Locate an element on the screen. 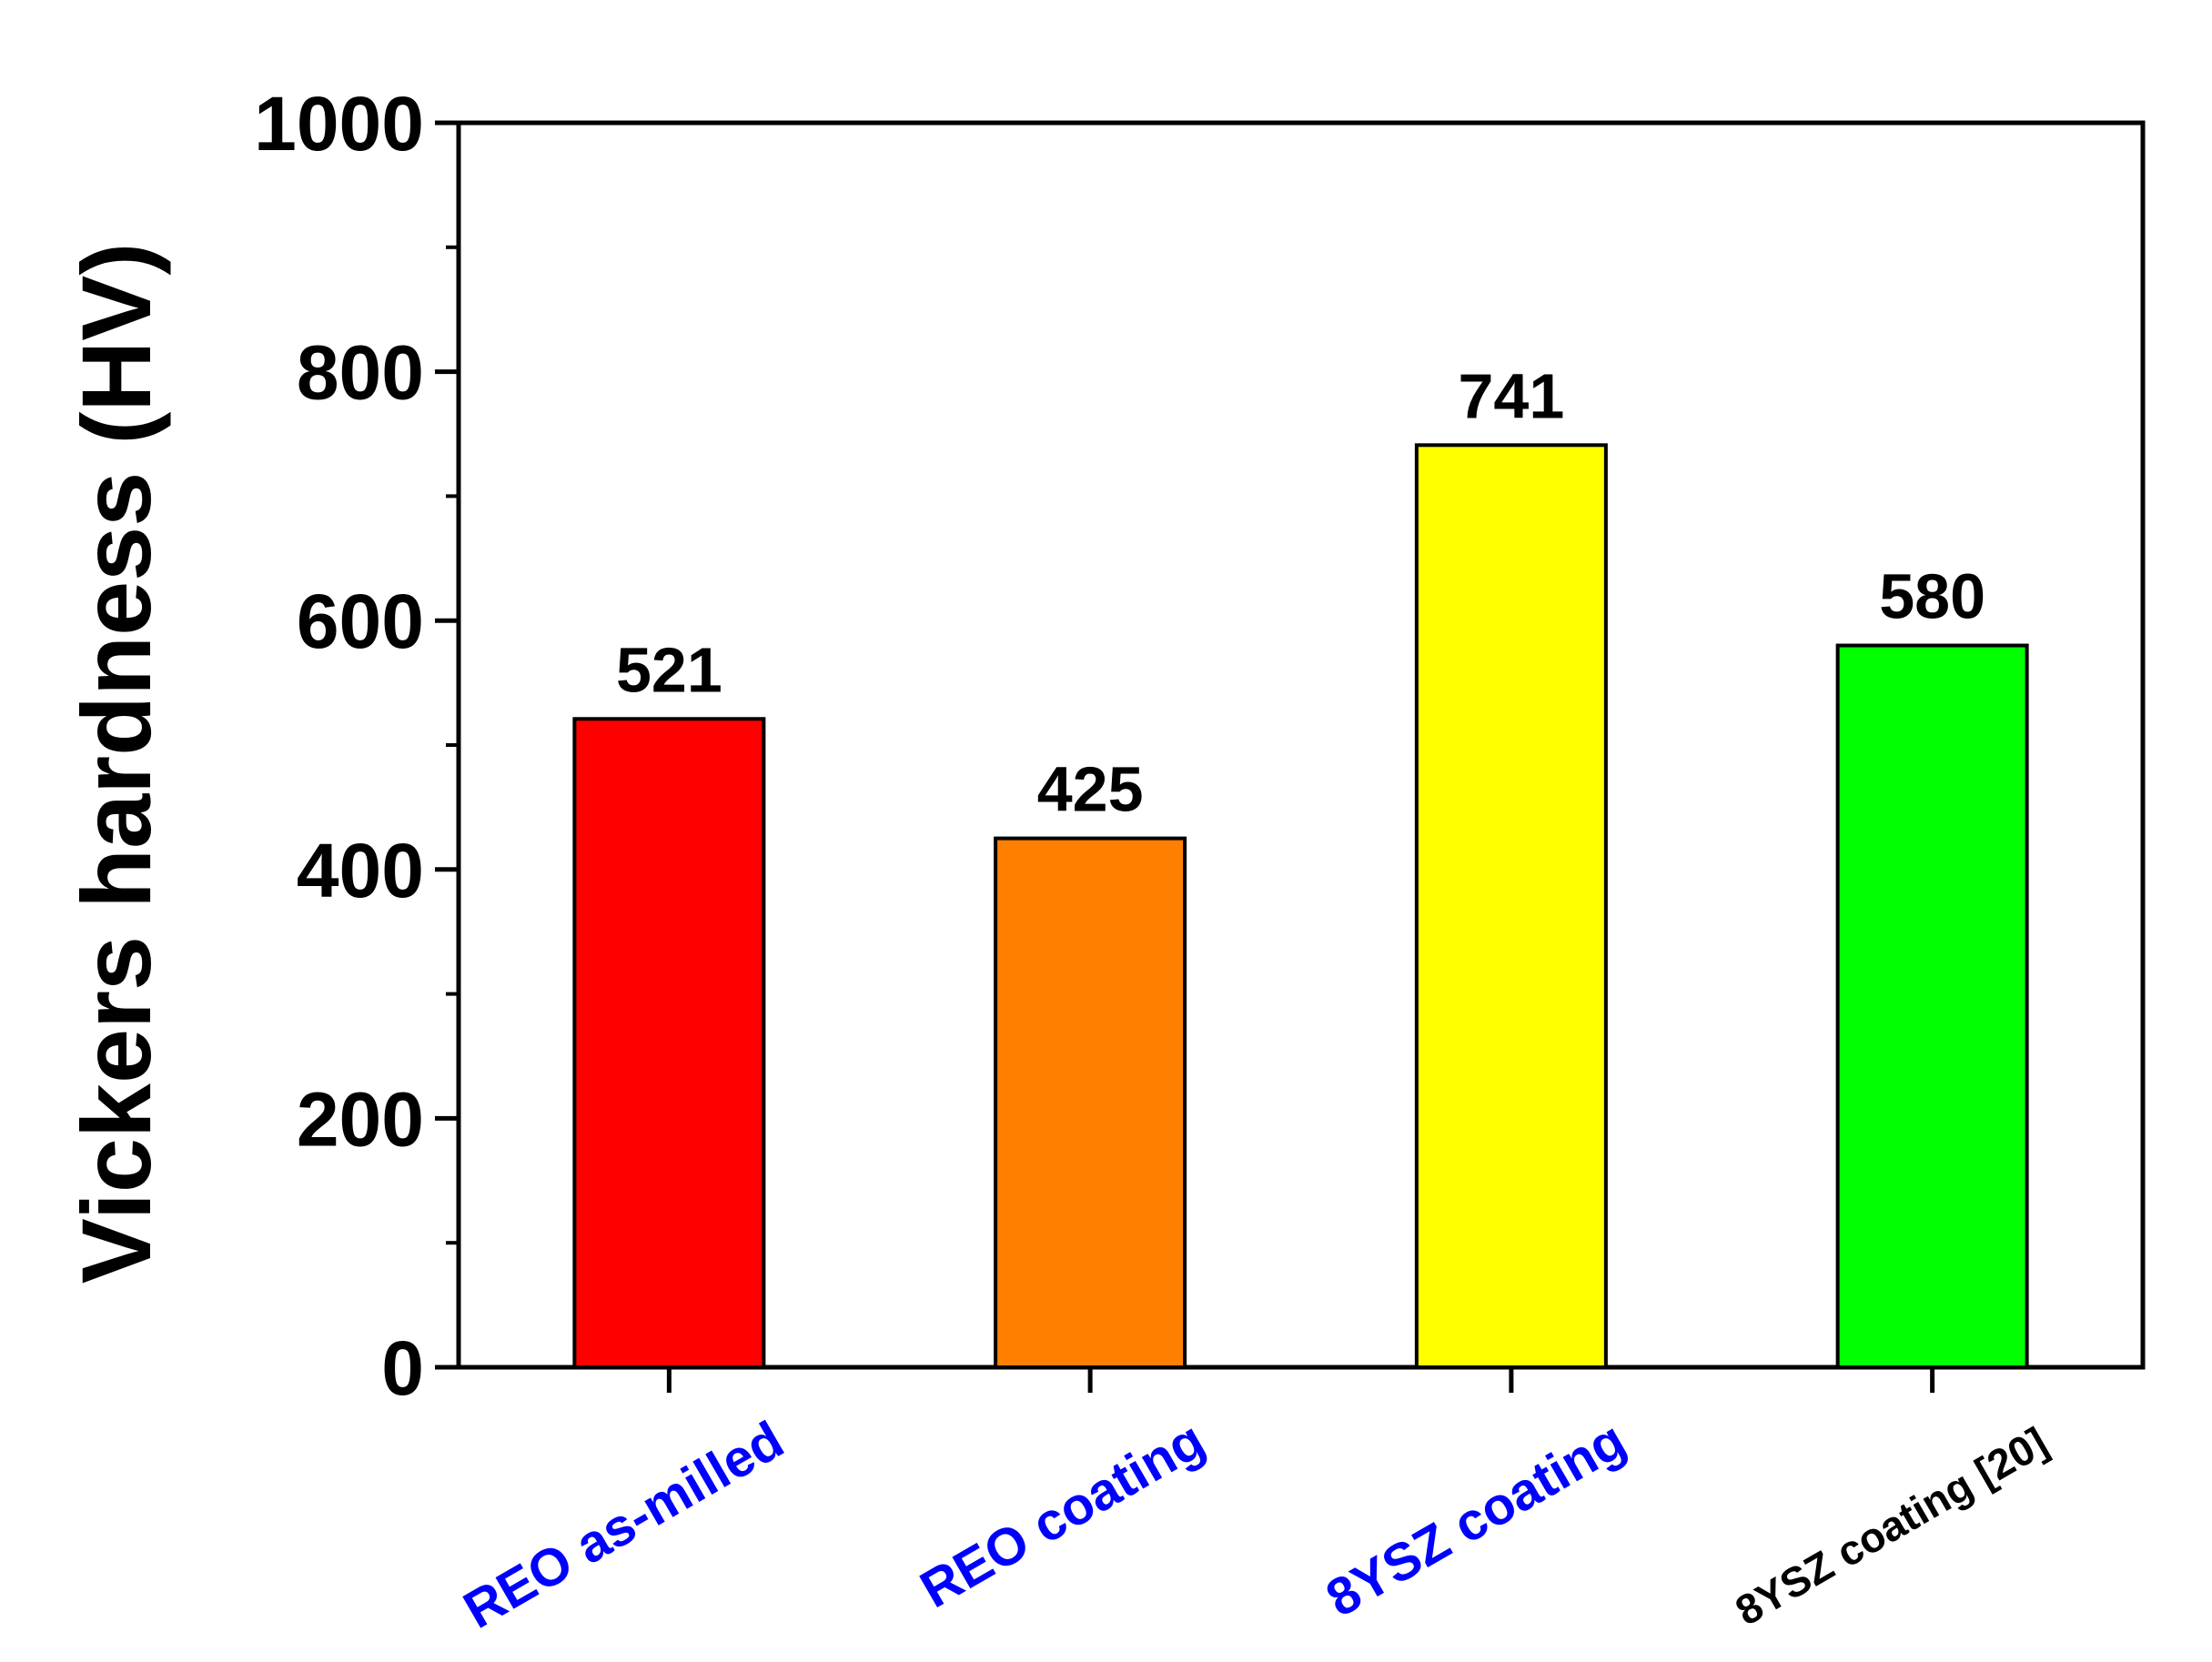 Image resolution: width=2212 pixels, height=1662 pixels. y-axis-title: Vickers hardness (HV) is located at coordinates (116, 763).